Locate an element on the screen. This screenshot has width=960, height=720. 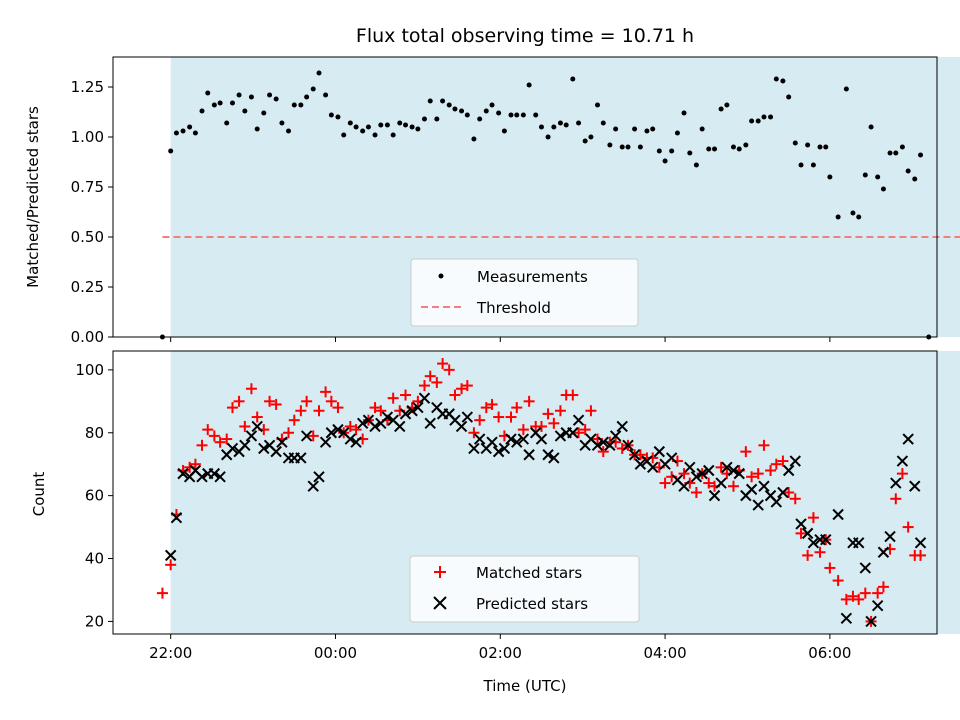
top-y-tick-label-1: 0.25 is located at coordinates (87, 287).